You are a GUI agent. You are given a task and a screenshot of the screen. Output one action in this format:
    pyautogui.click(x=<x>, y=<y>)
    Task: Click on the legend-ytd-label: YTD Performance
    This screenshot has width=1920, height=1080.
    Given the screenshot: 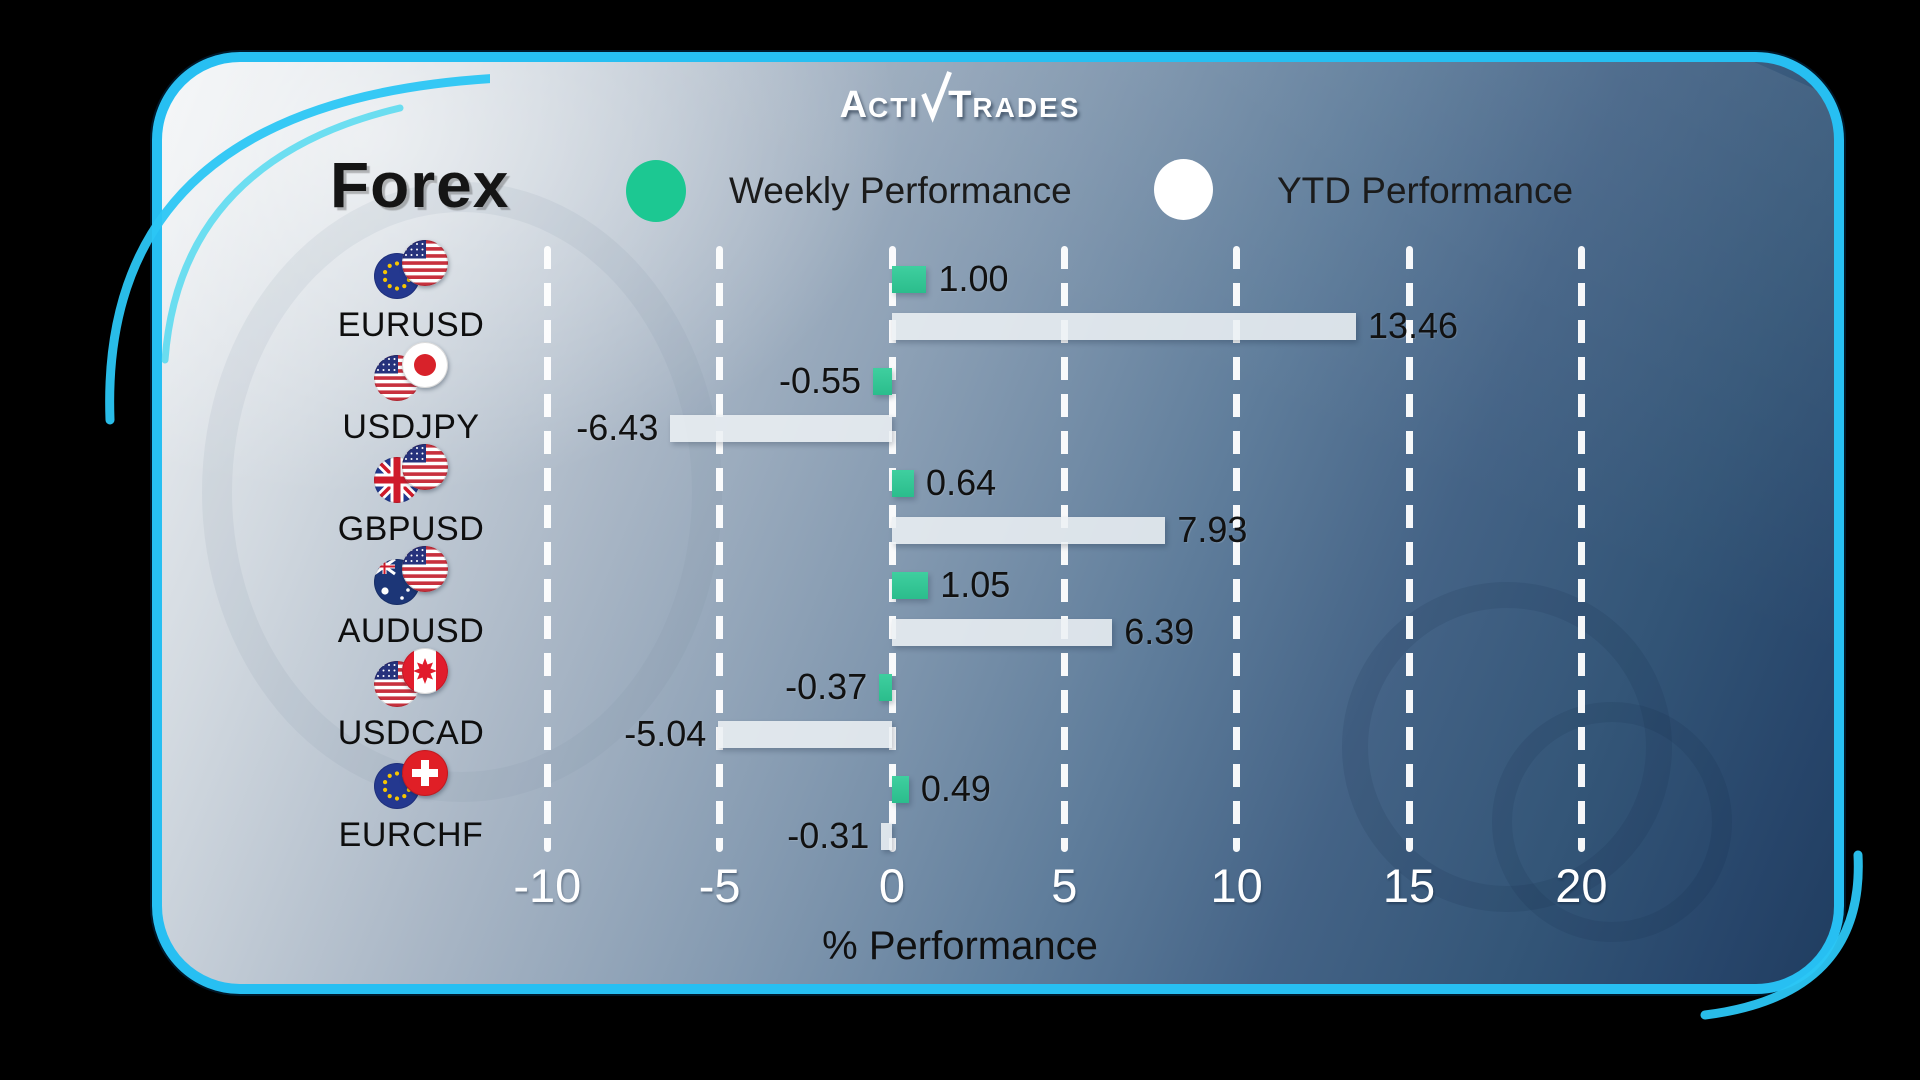 What is the action you would take?
    pyautogui.click(x=1425, y=190)
    